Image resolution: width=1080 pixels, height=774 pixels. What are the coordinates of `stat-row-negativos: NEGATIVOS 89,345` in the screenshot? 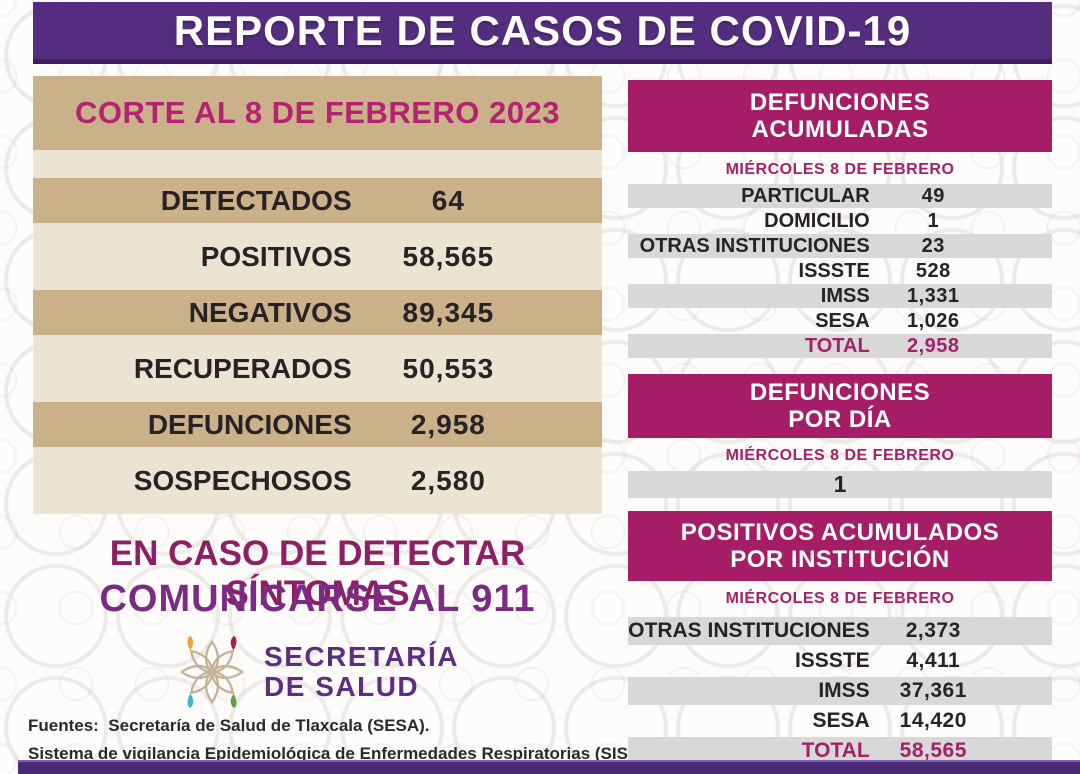 It's located at (317, 312).